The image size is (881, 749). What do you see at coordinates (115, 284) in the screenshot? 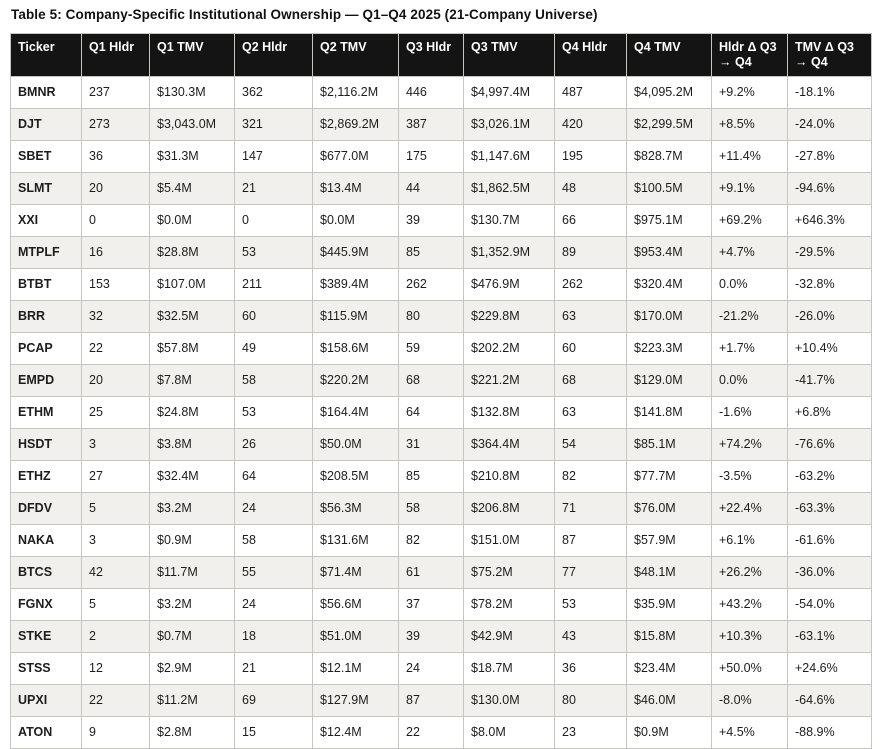
I see `table-cell: 153` at bounding box center [115, 284].